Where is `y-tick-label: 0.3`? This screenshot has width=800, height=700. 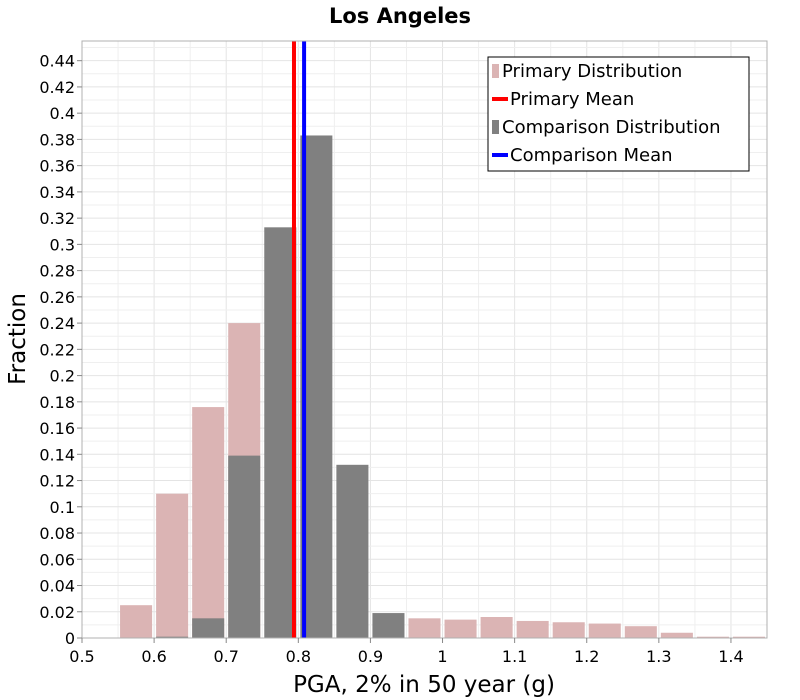 y-tick-label: 0.3 is located at coordinates (62, 244).